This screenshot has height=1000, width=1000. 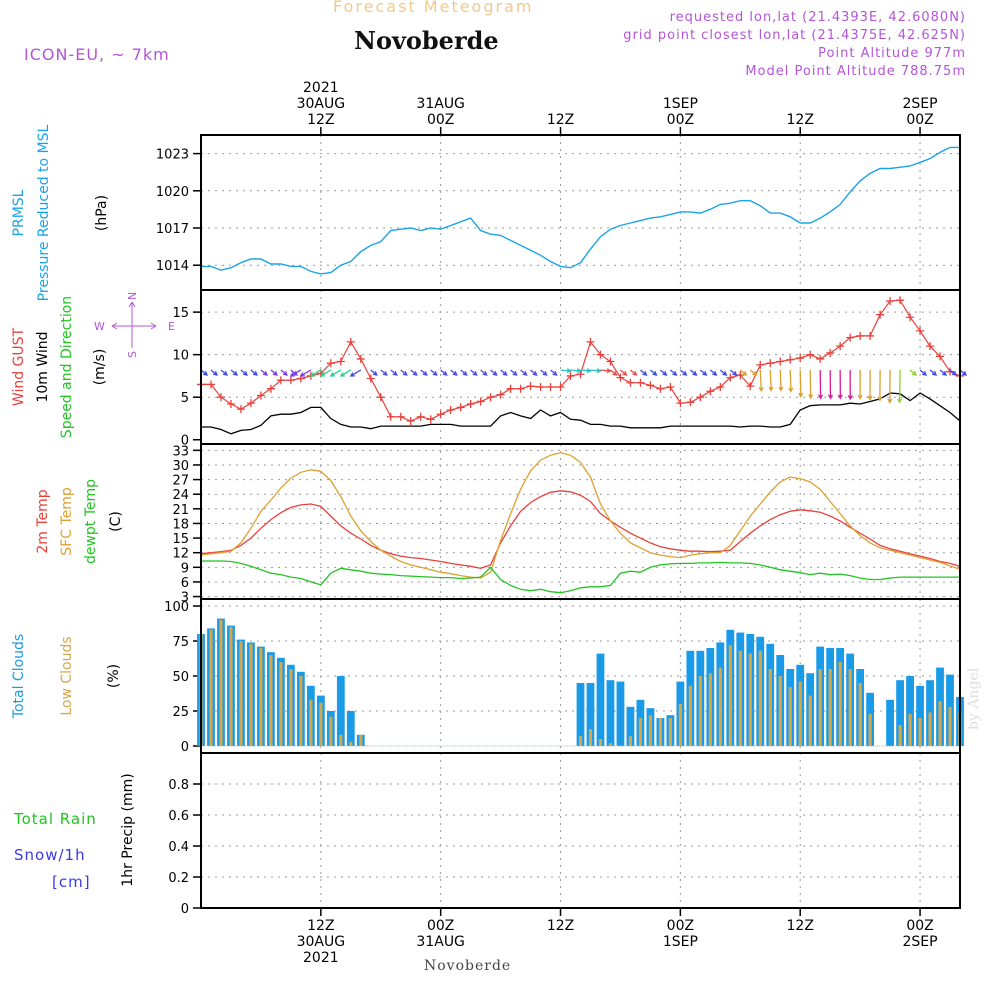 I want to click on y-tick-label: 30, so click(x=180, y=466).